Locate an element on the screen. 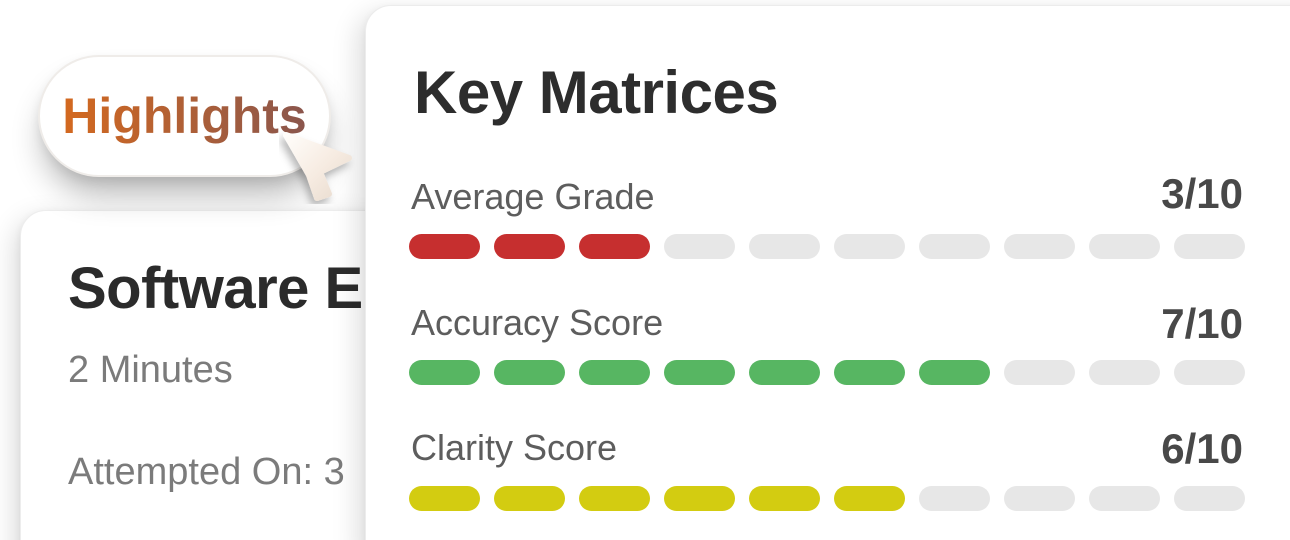 Image resolution: width=1290 pixels, height=540 pixels. highlights-label: Highlights is located at coordinates (184, 116).